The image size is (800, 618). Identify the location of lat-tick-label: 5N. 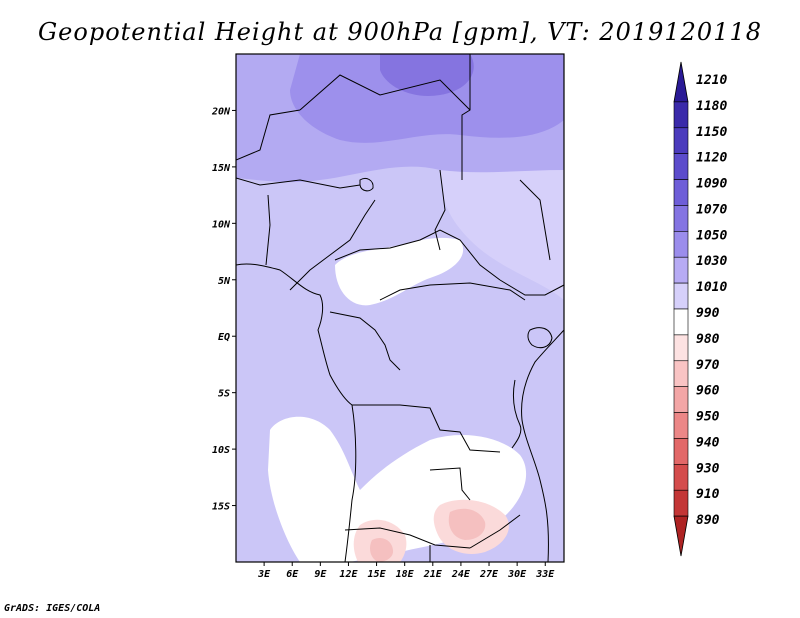
(224, 281).